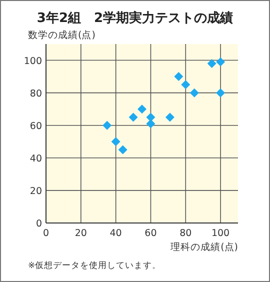 Image resolution: width=270 pixels, height=282 pixels. Describe the element at coordinates (80, 233) in the screenshot. I see `x-tick-label: 20` at that location.